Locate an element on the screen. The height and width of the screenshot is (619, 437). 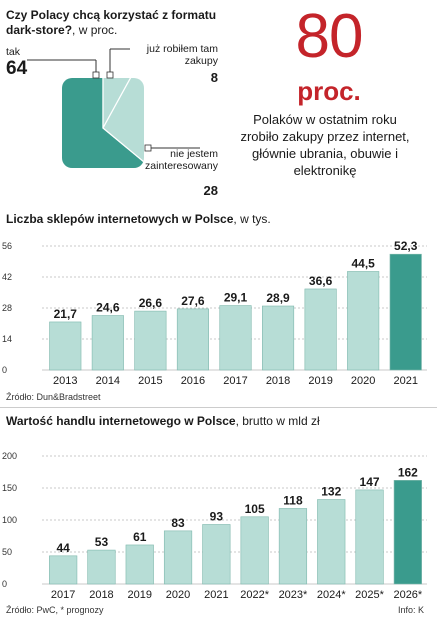
x-tick-label: 2016 is located at coordinates (193, 381).